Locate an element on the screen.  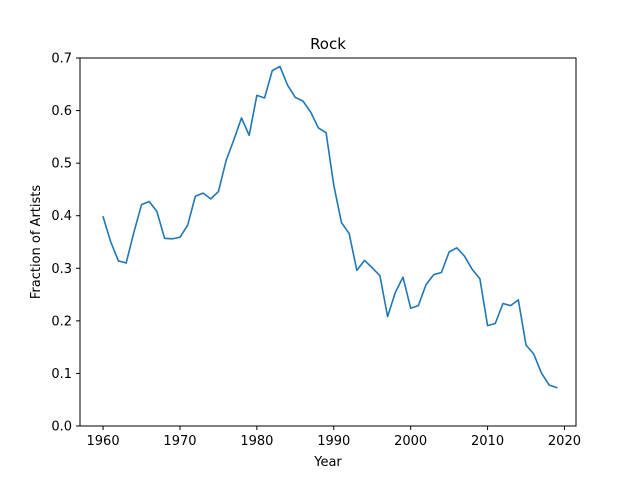
x-tick-label: 2000 is located at coordinates (410, 441).